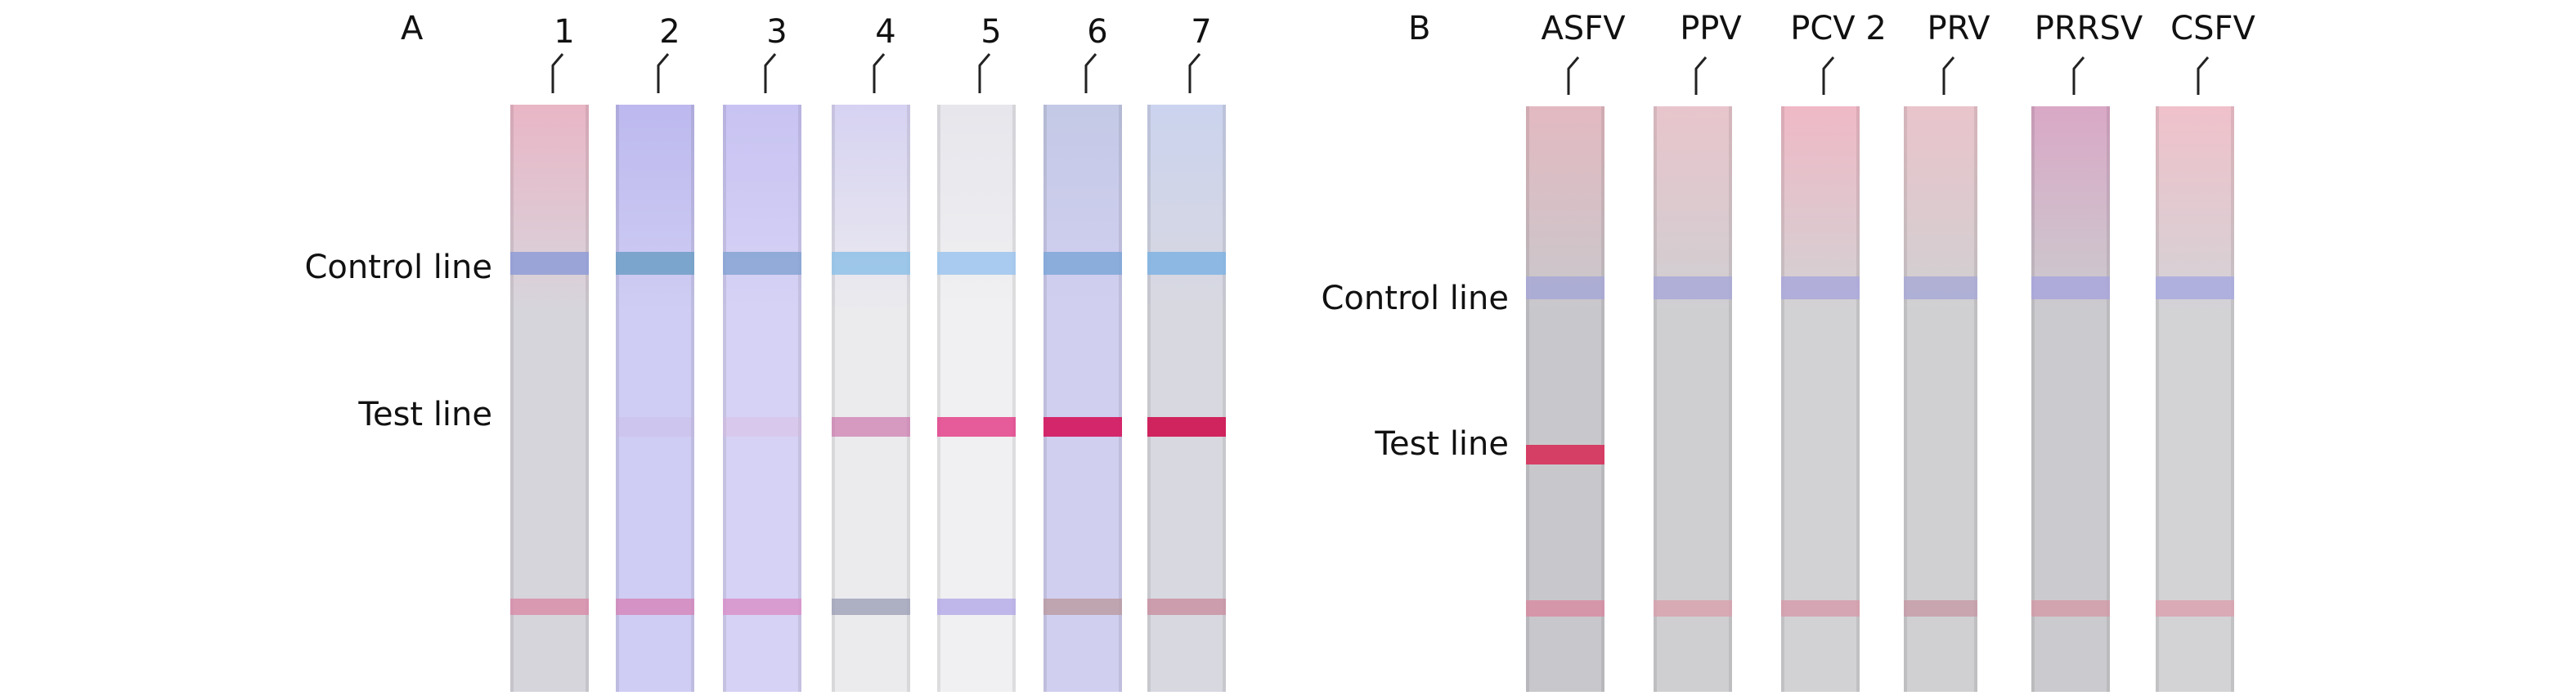 Image resolution: width=2576 pixels, height=700 pixels. I want to click on strip-label: 1, so click(564, 32).